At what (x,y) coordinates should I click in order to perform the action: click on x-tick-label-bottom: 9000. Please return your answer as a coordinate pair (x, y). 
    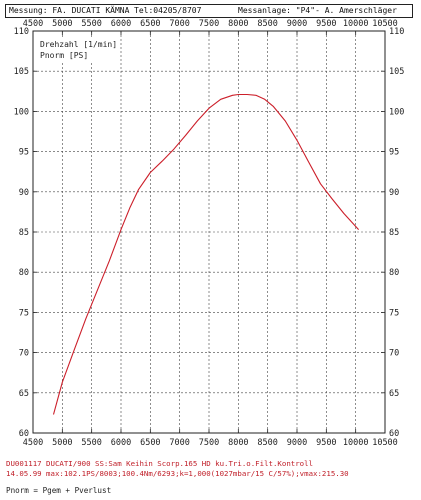
    Looking at the image, I should click on (297, 443).